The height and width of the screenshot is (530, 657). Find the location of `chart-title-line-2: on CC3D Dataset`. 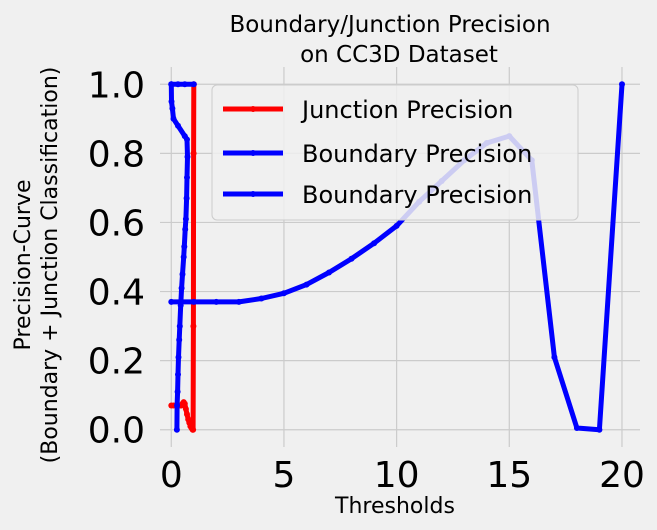

chart-title-line-2: on CC3D Dataset is located at coordinates (399, 55).